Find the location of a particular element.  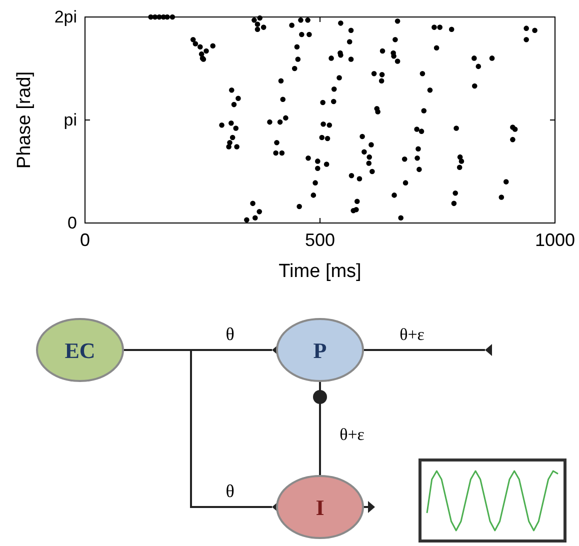

text: EC is located at coordinates (80, 350).